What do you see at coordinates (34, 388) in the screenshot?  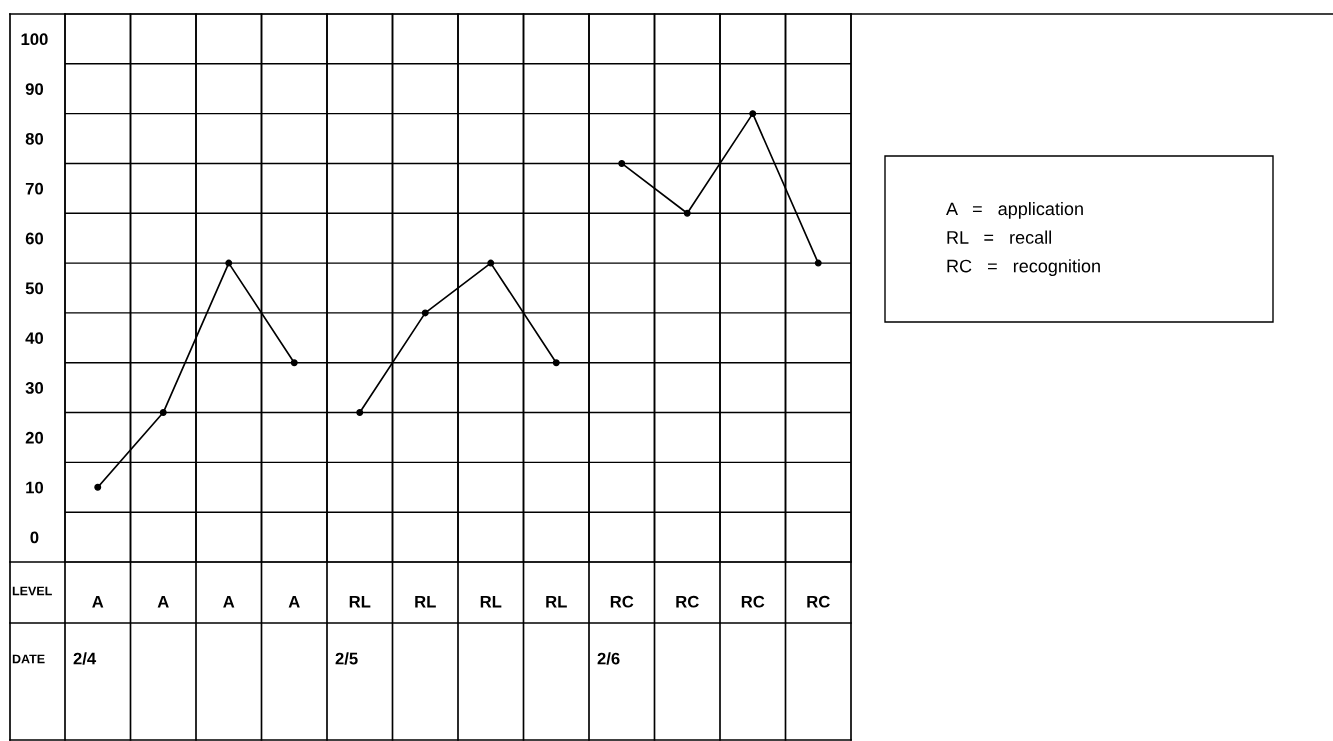 I see `y-tick-label: 30` at bounding box center [34, 388].